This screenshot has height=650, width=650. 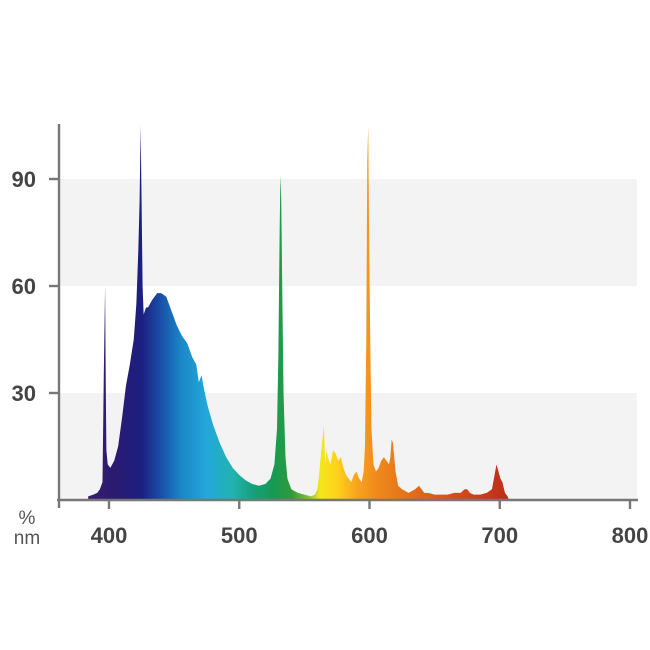 What do you see at coordinates (499, 535) in the screenshot?
I see `x-tick-label: 700` at bounding box center [499, 535].